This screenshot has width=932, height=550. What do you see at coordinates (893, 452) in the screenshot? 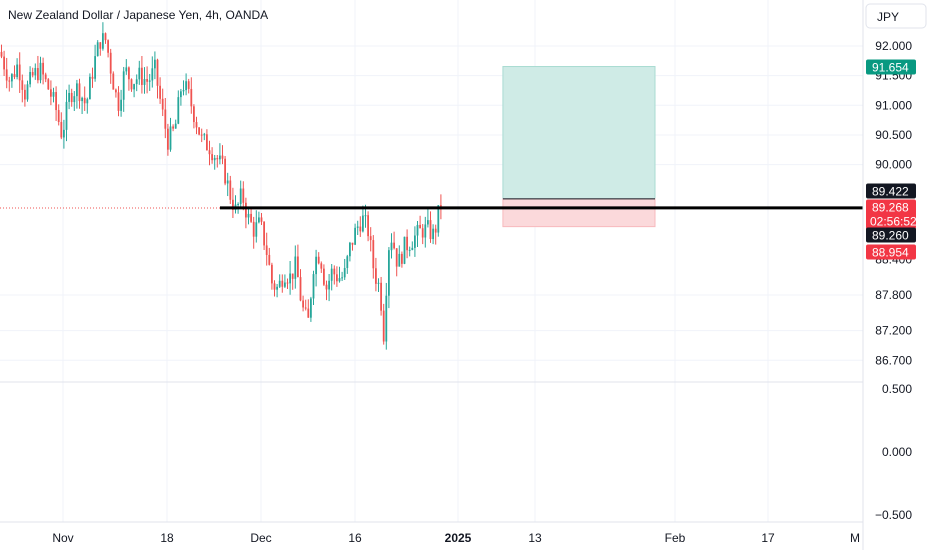
I see `indicator-axis: 0.500 0.000 −0.500` at bounding box center [893, 452].